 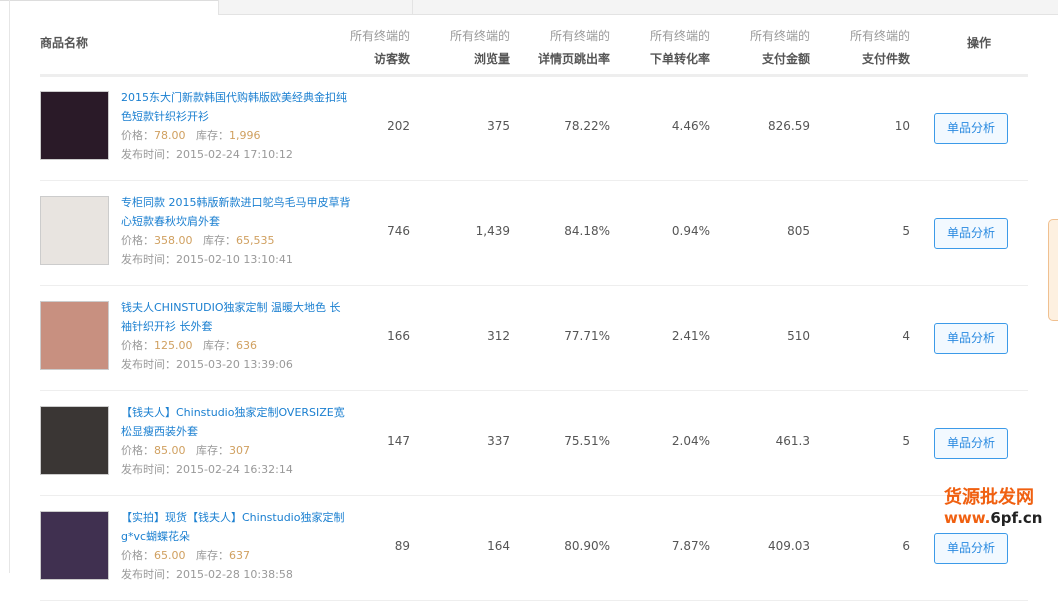 I want to click on publish-time: 发布时间：2015-03-20 13:39:06, so click(x=207, y=364).